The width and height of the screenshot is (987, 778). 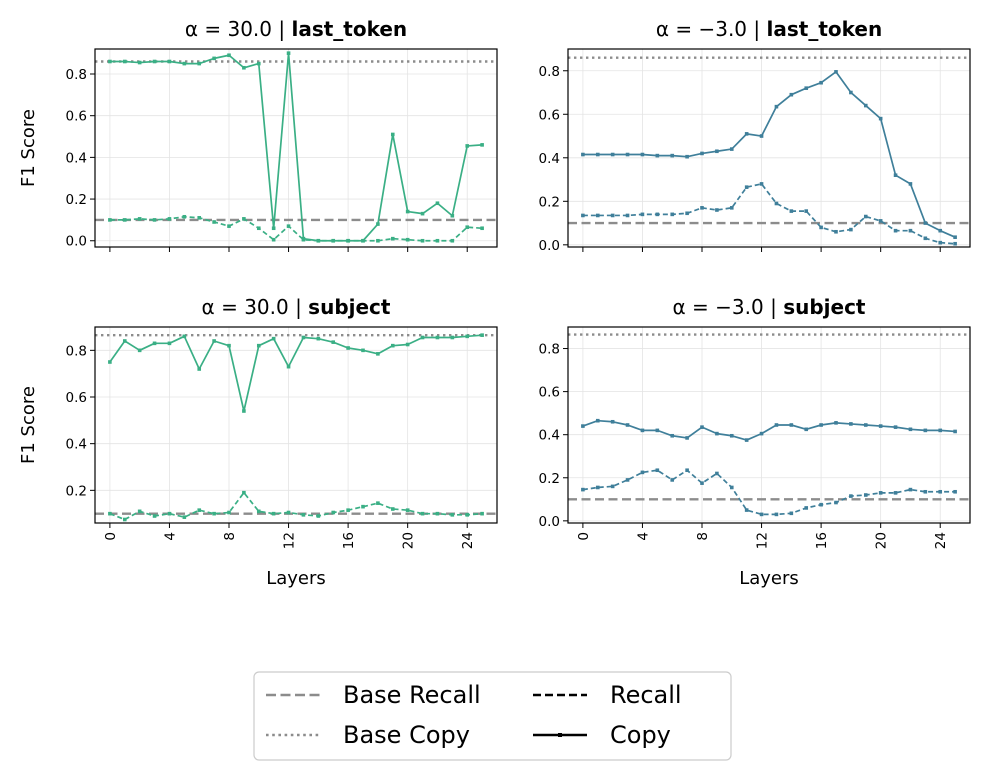 What do you see at coordinates (290, 540) in the screenshot?
I see `x-tick-label: 12` at bounding box center [290, 540].